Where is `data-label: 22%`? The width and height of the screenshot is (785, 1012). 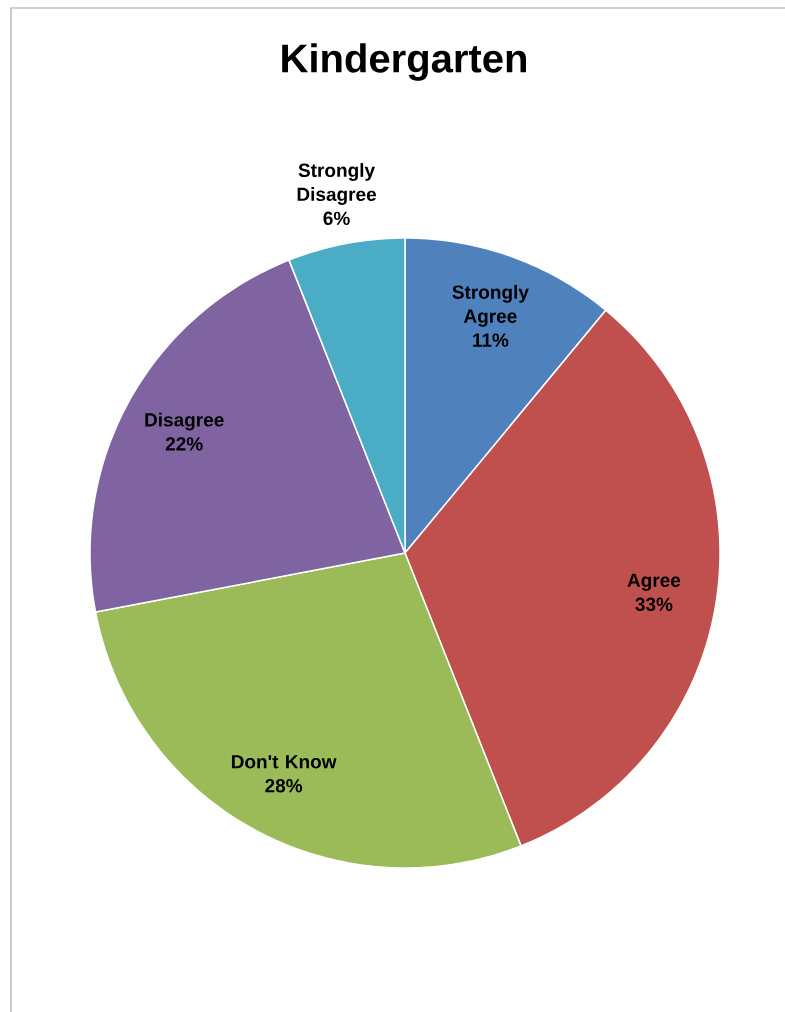
data-label: 22% is located at coordinates (184, 444).